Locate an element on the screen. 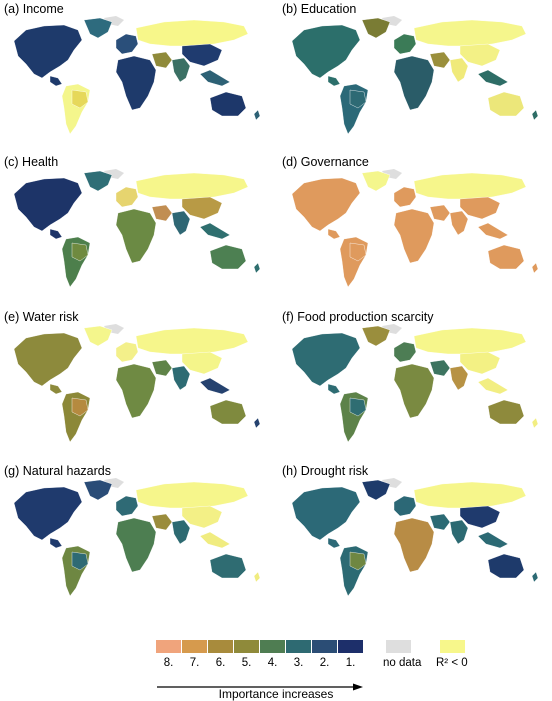  legend-rank-label: 1. is located at coordinates (350, 663).